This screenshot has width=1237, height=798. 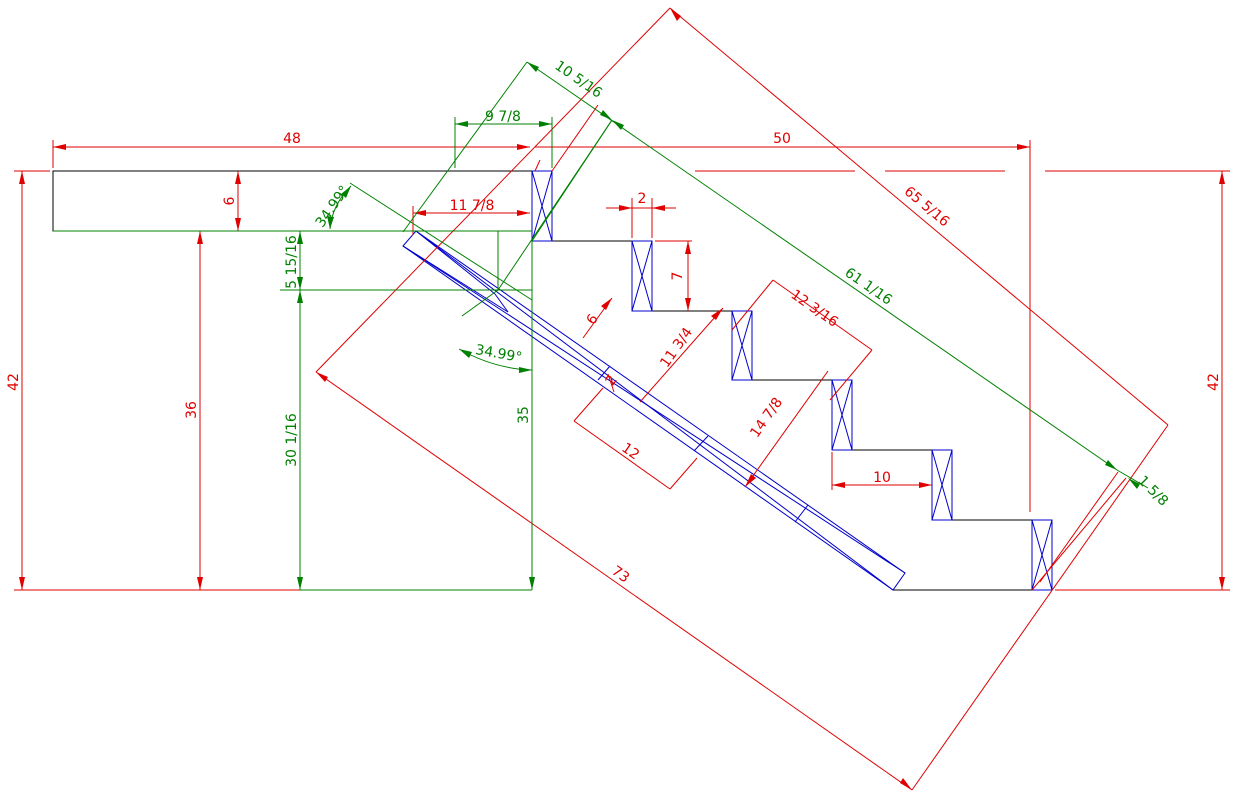 What do you see at coordinates (14, 382) in the screenshot?
I see `dim-42-left: 42` at bounding box center [14, 382].